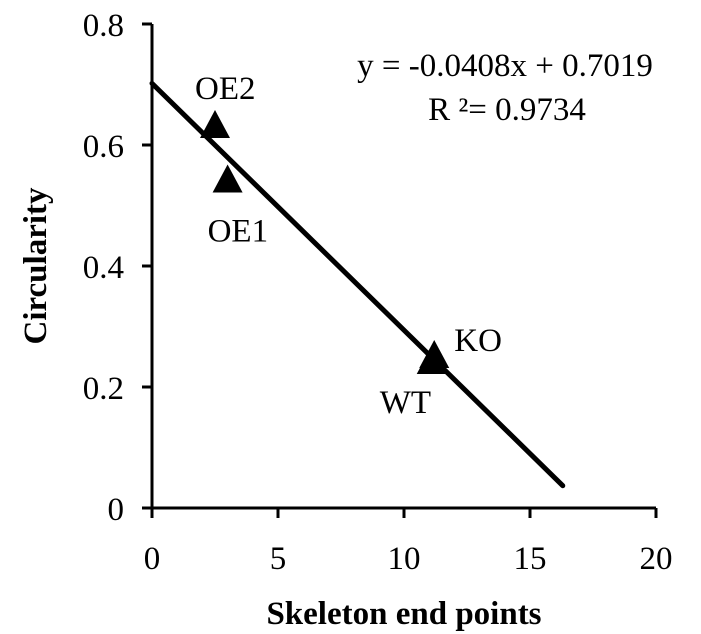 This screenshot has height=634, width=701. What do you see at coordinates (431, 360) in the screenshot?
I see `data-point-wt` at bounding box center [431, 360].